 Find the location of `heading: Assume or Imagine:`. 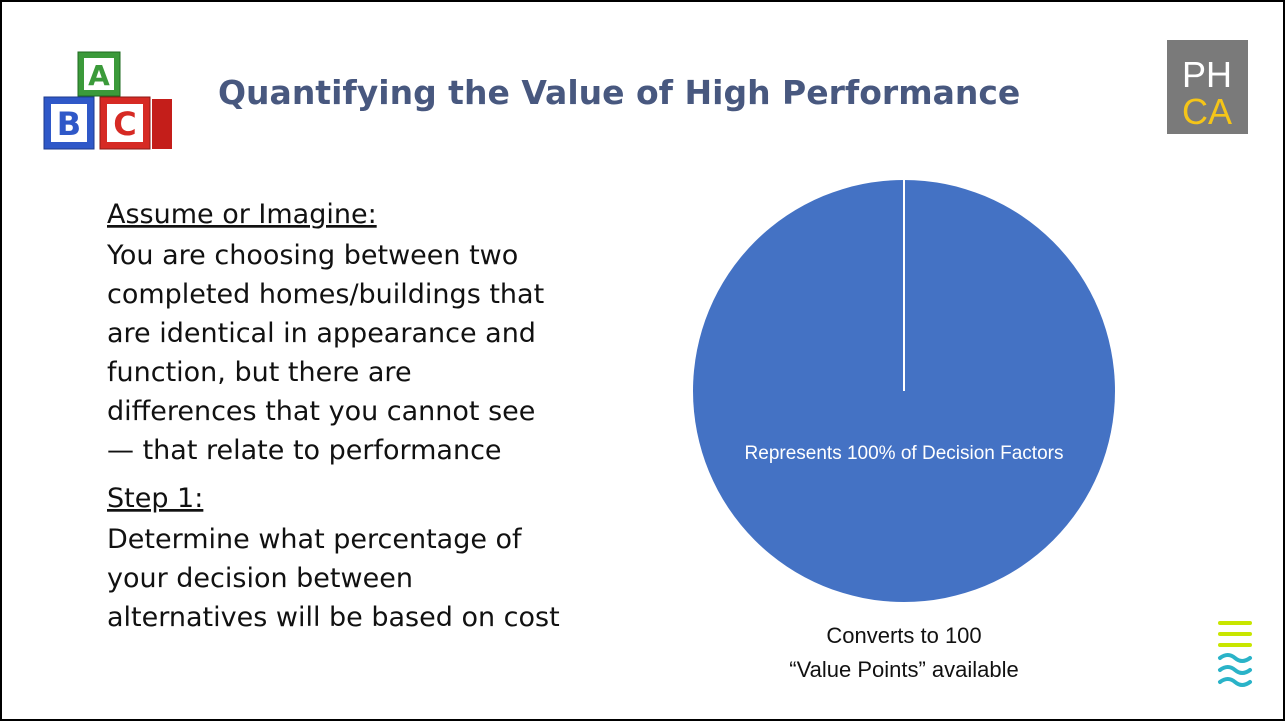

heading: Assume or Imagine: is located at coordinates (242, 214).